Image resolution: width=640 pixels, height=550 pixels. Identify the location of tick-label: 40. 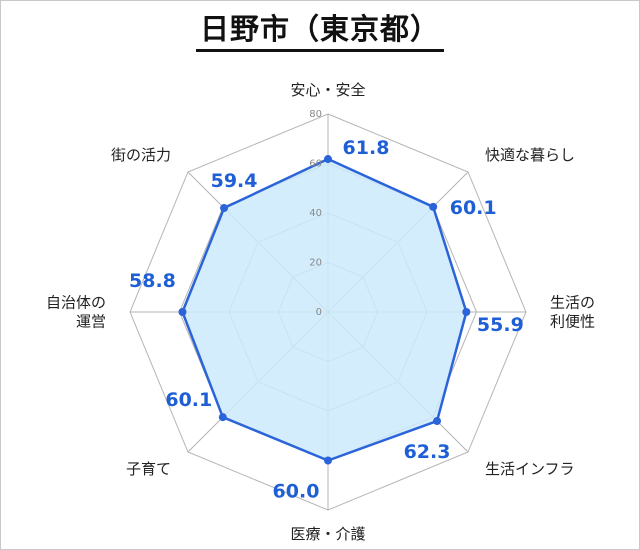
(315, 213).